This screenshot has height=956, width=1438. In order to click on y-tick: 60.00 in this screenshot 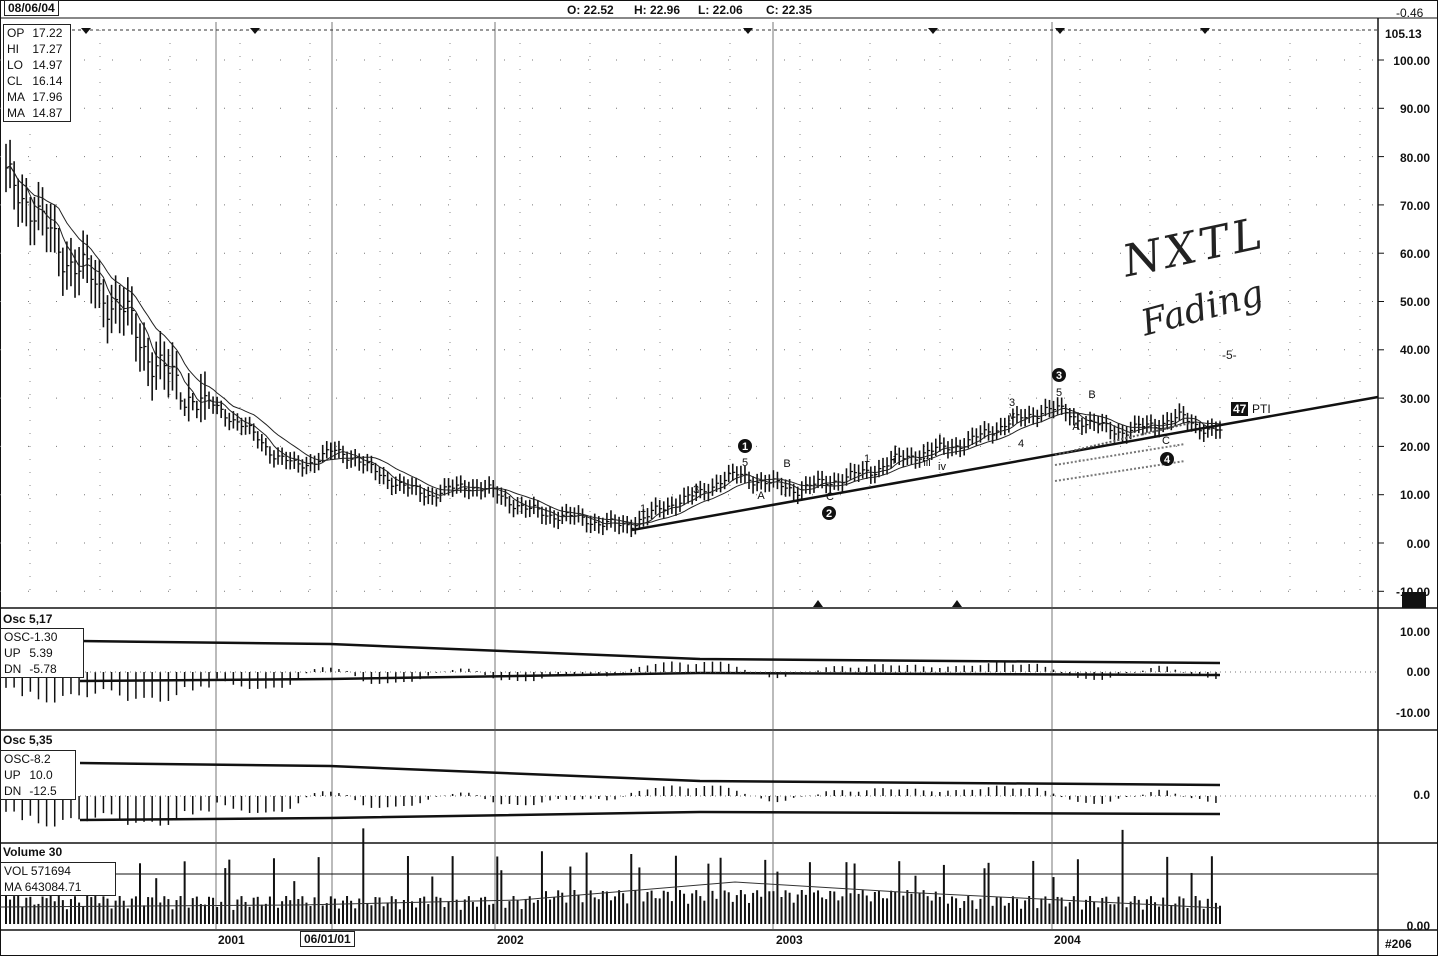, I will do `click(1414, 254)`.